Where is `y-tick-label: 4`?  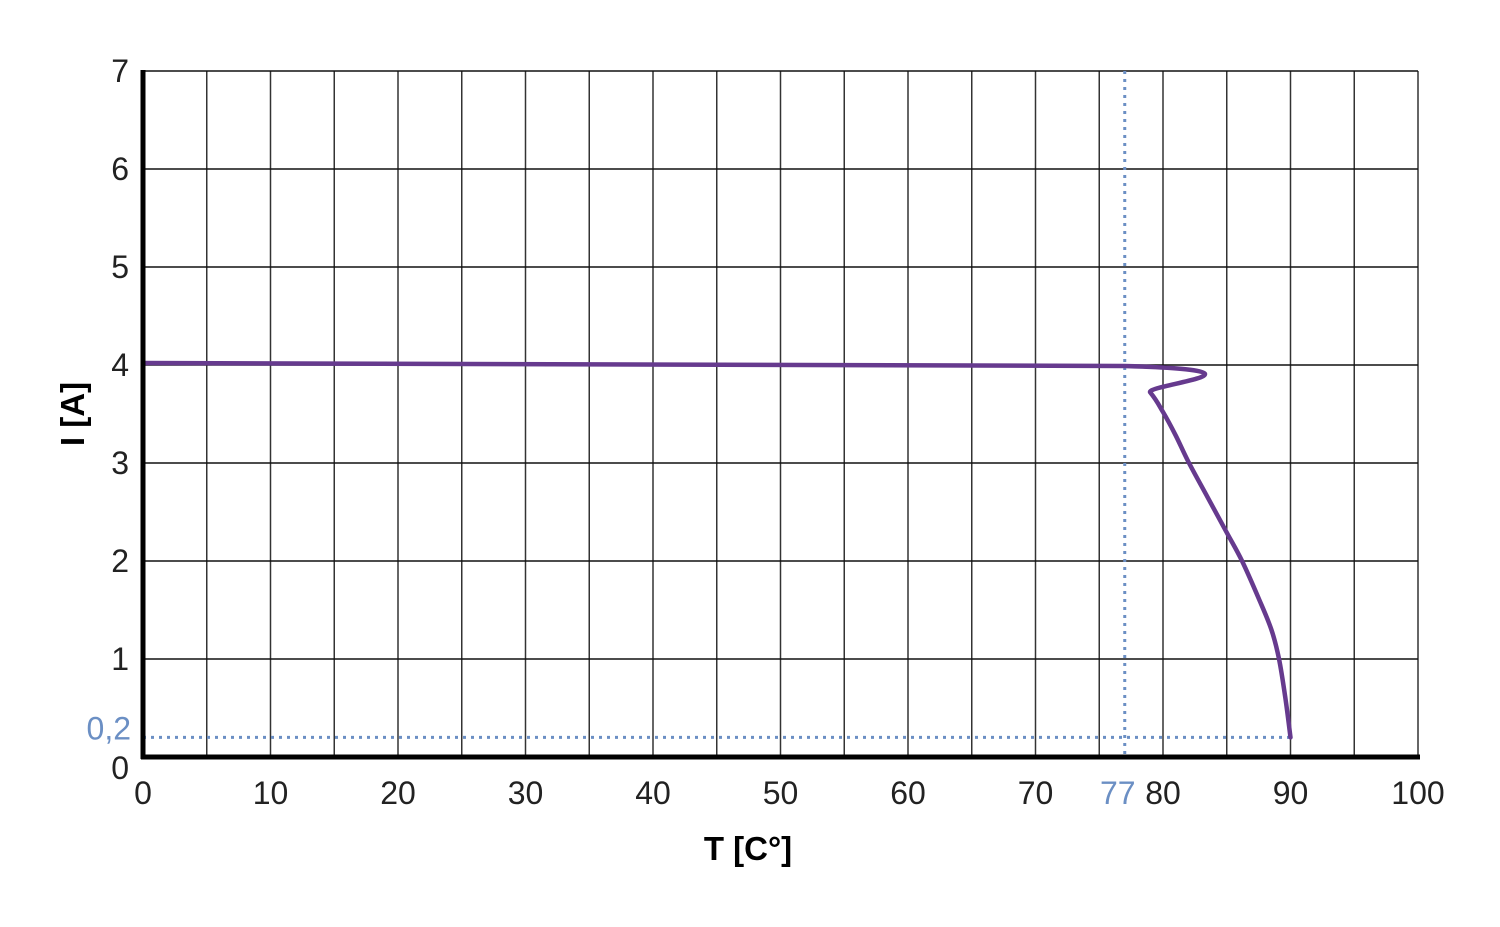
y-tick-label: 4 is located at coordinates (120, 365).